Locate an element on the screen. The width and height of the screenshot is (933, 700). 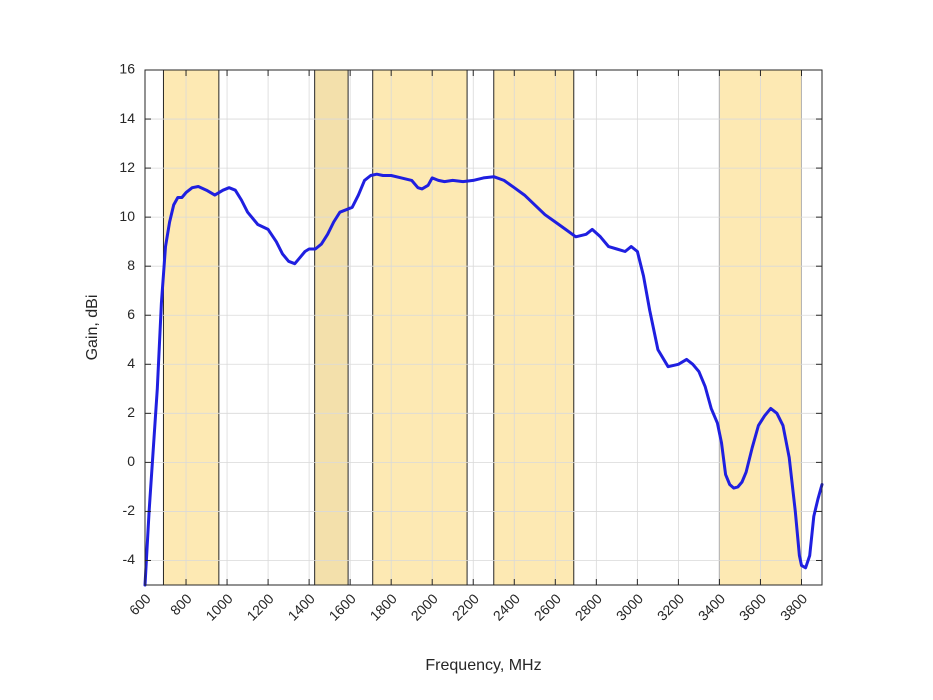
x-tick-label: 2600 is located at coordinates (547, 606).